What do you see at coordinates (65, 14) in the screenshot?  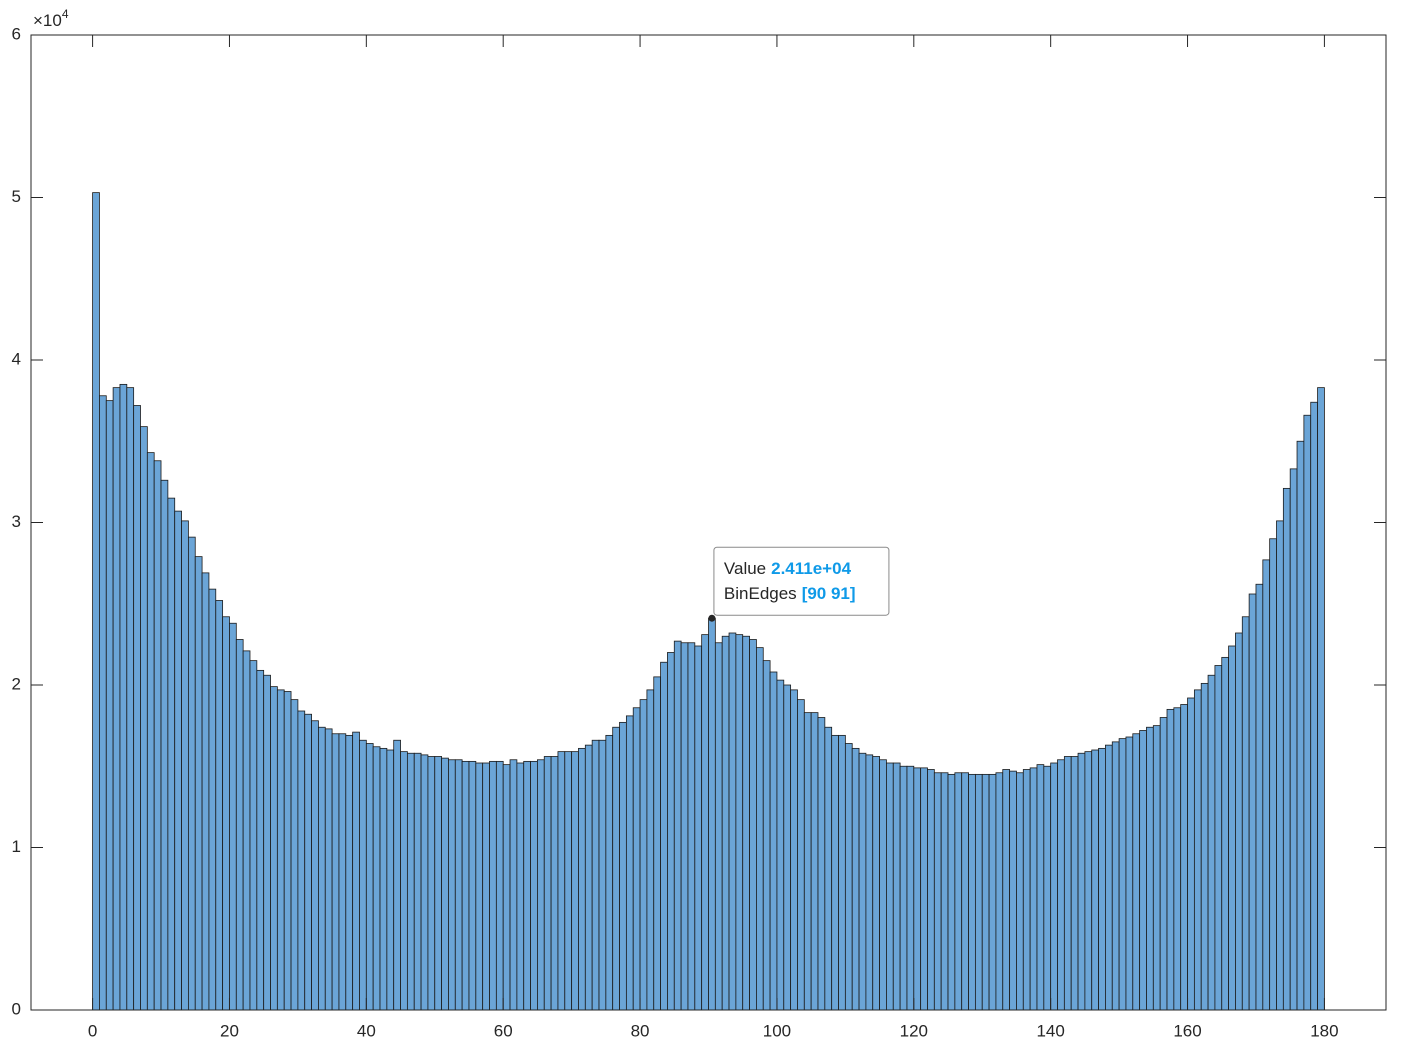 I see `y-multiplier-exponent: 4` at bounding box center [65, 14].